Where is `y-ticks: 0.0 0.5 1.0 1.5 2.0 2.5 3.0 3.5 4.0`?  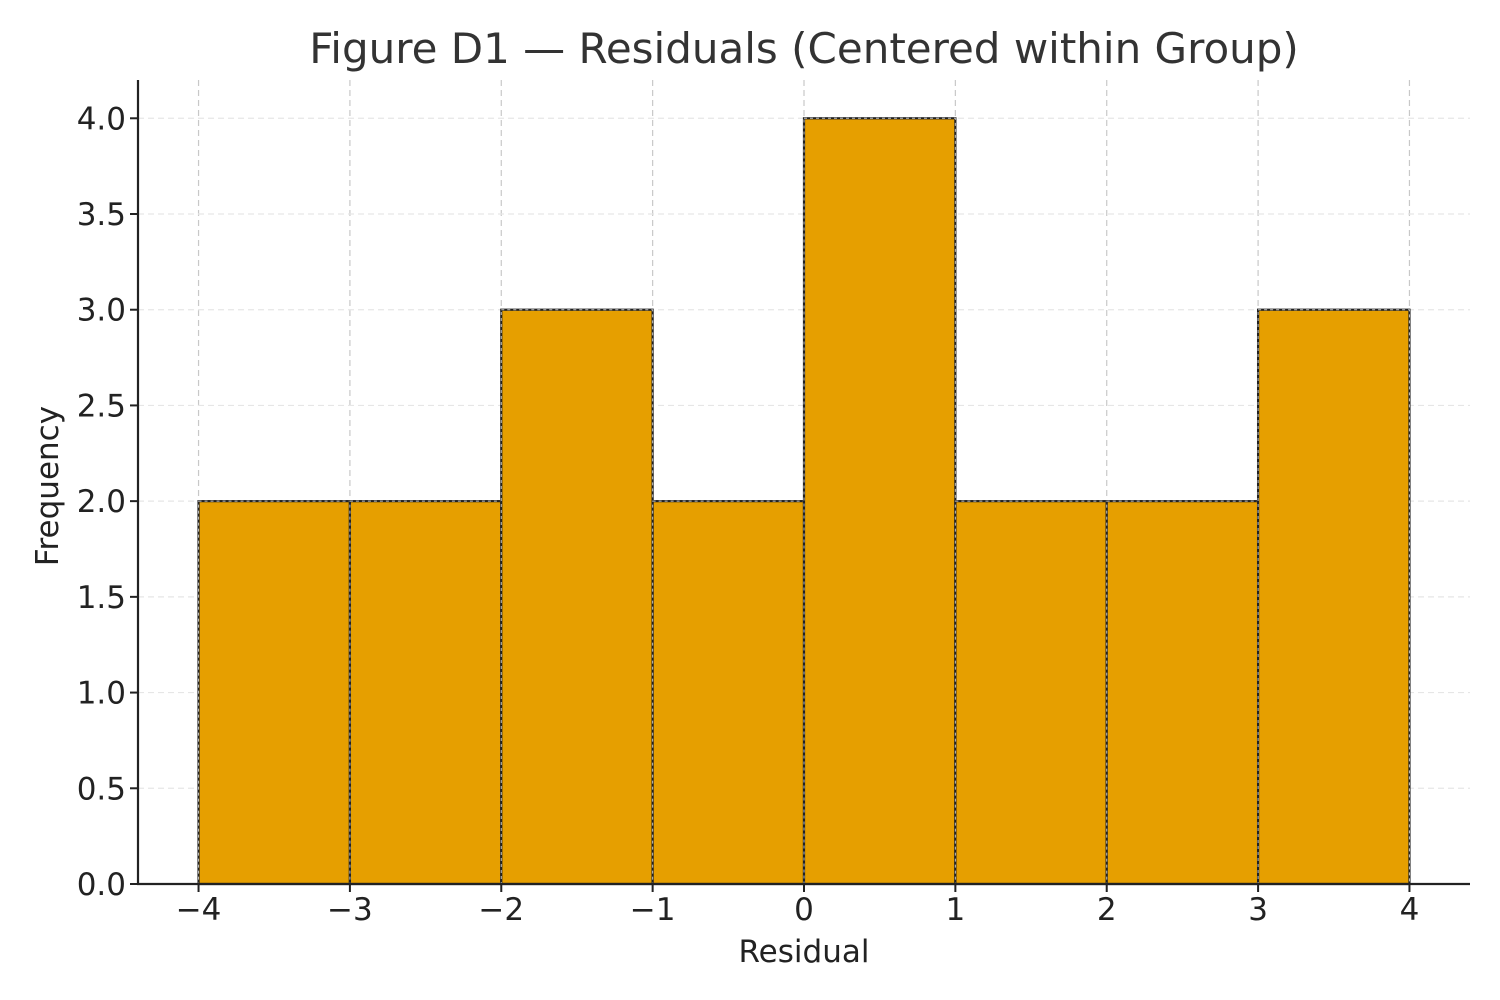 y-ticks: 0.0 0.5 1.0 1.5 2.0 2.5 3.0 3.5 4.0 is located at coordinates (107, 502).